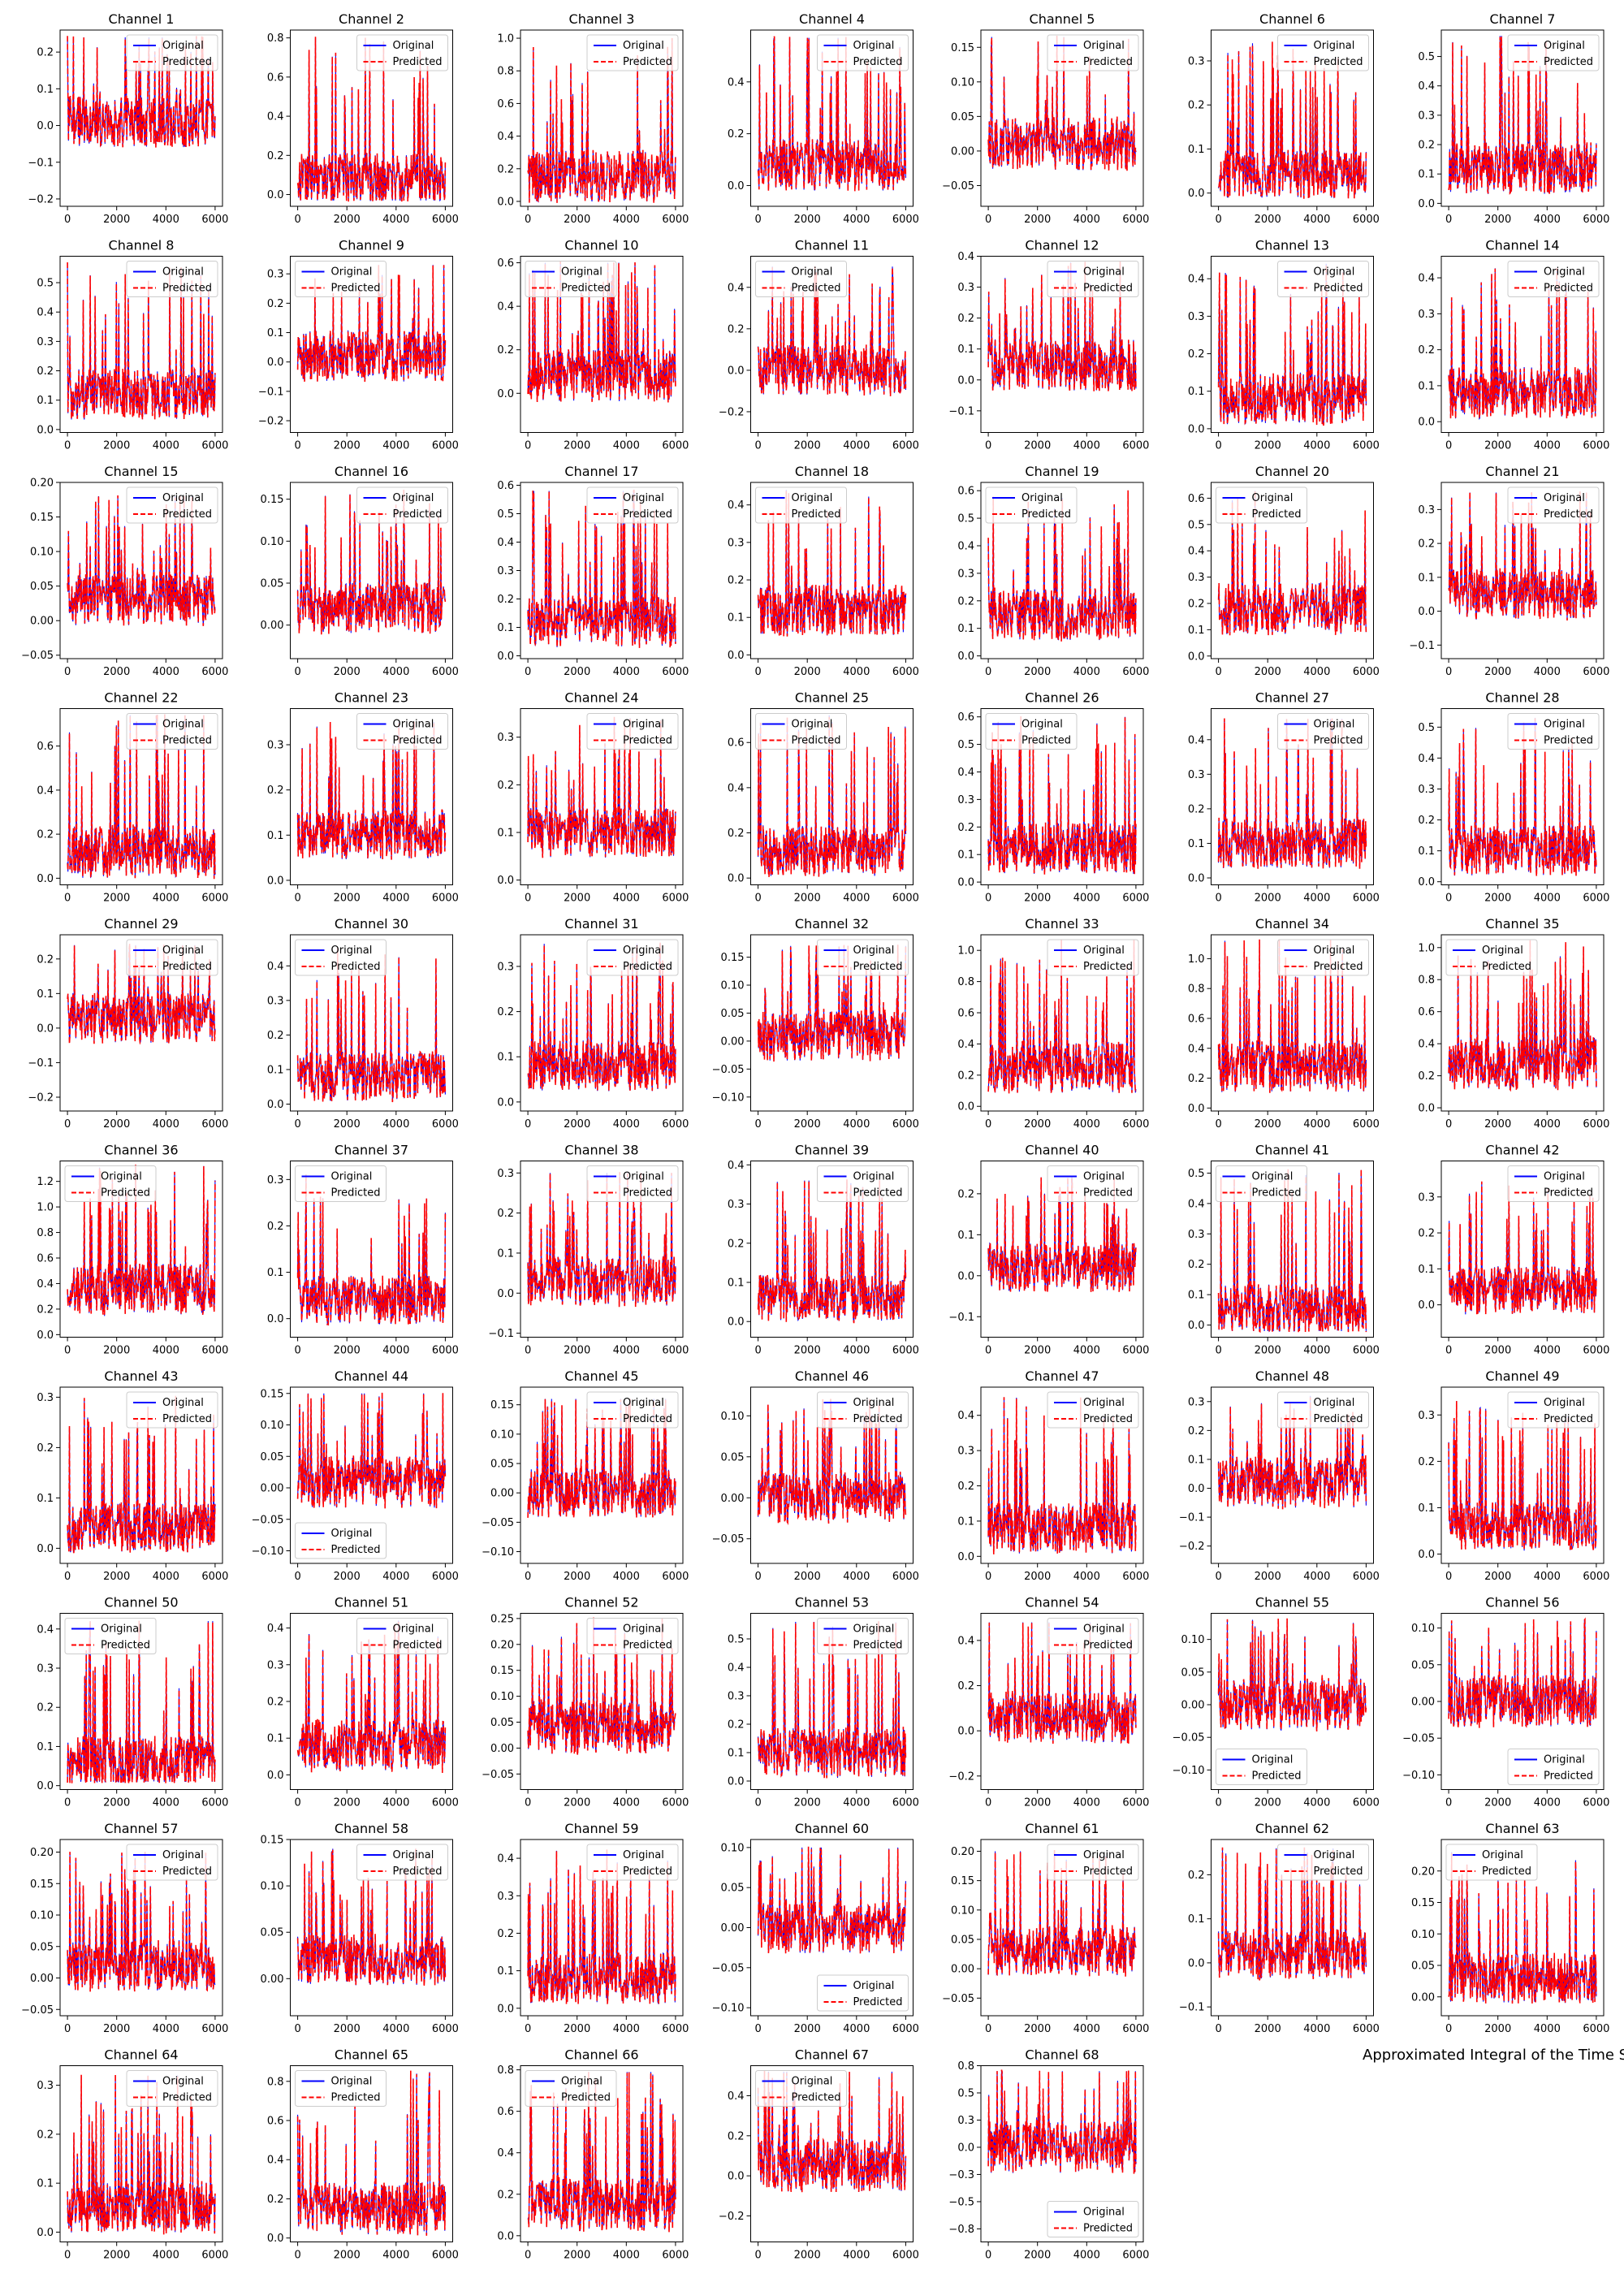 The width and height of the screenshot is (1624, 2274). Describe the element at coordinates (1292, 245) in the screenshot. I see `subplot-title: Channel 13` at that location.